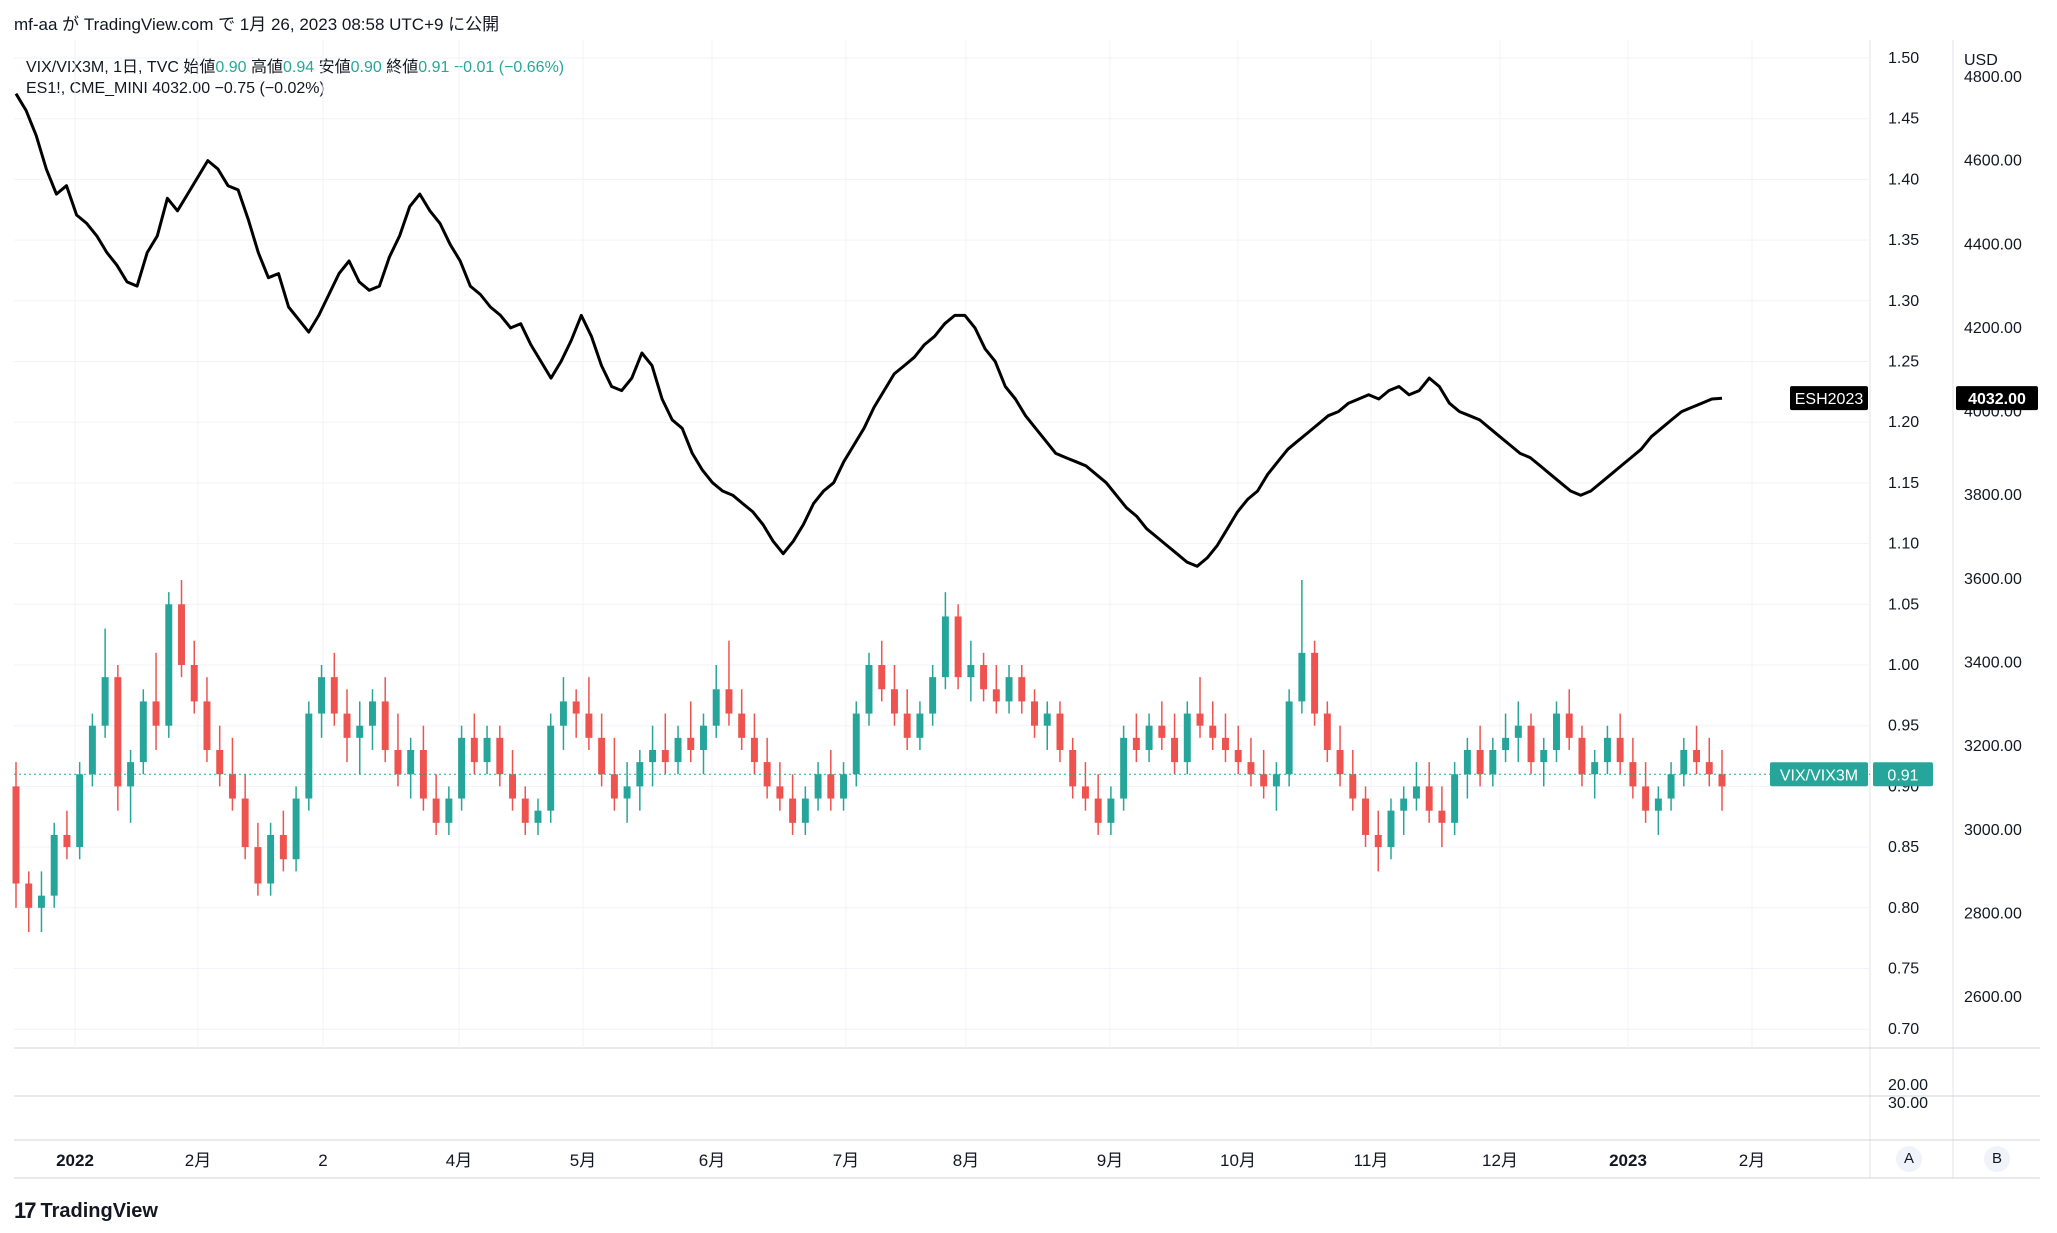 The image size is (2057, 1233). I want to click on right-axis-tick: 3200.00, so click(1993, 746).